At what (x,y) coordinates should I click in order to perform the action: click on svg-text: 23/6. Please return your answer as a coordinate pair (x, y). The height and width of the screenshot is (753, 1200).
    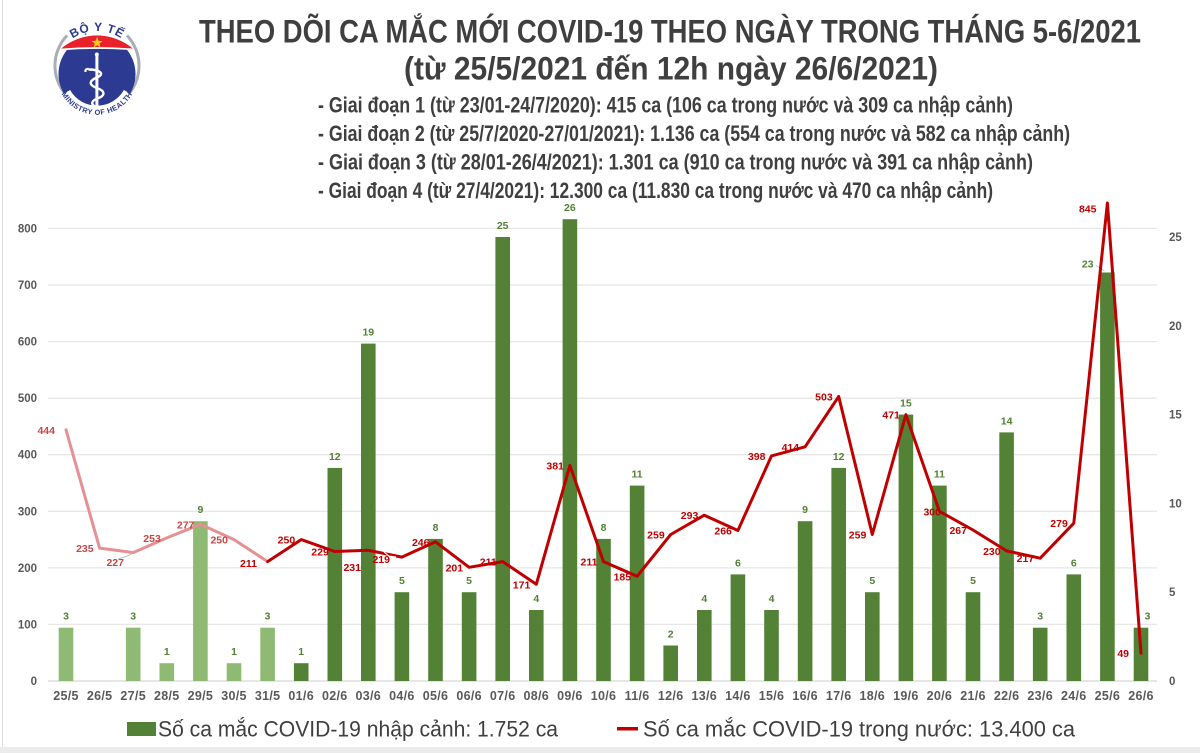
    Looking at the image, I should click on (1040, 696).